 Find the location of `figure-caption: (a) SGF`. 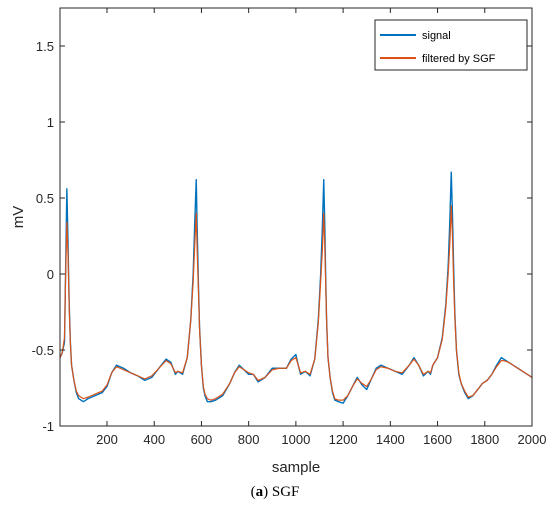

figure-caption: (a) SGF is located at coordinates (275, 492).